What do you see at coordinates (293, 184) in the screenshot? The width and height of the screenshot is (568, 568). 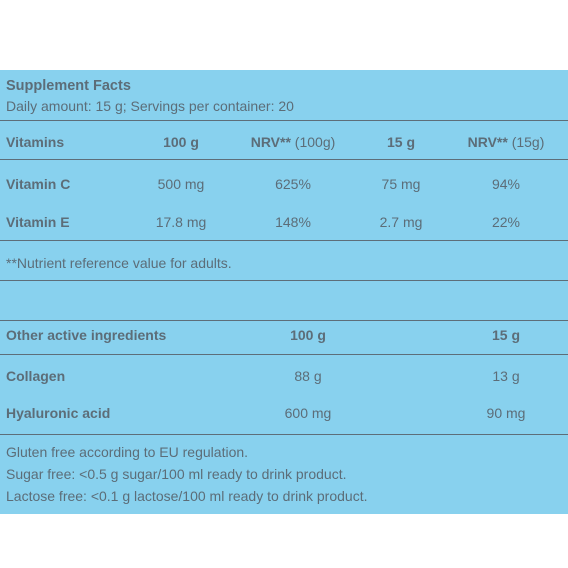 I see `row-nrv-100g: 625%` at bounding box center [293, 184].